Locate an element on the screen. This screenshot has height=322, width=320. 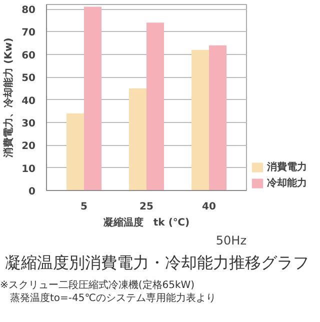
y-tick-label: 80 is located at coordinates (29, 10).